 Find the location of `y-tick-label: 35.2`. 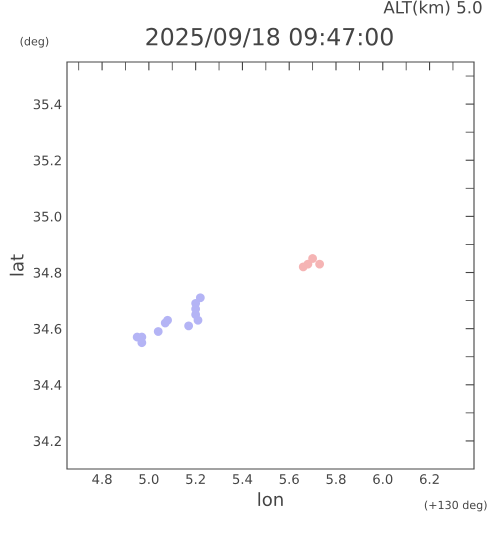

y-tick-label: 35.2 is located at coordinates (47, 160).